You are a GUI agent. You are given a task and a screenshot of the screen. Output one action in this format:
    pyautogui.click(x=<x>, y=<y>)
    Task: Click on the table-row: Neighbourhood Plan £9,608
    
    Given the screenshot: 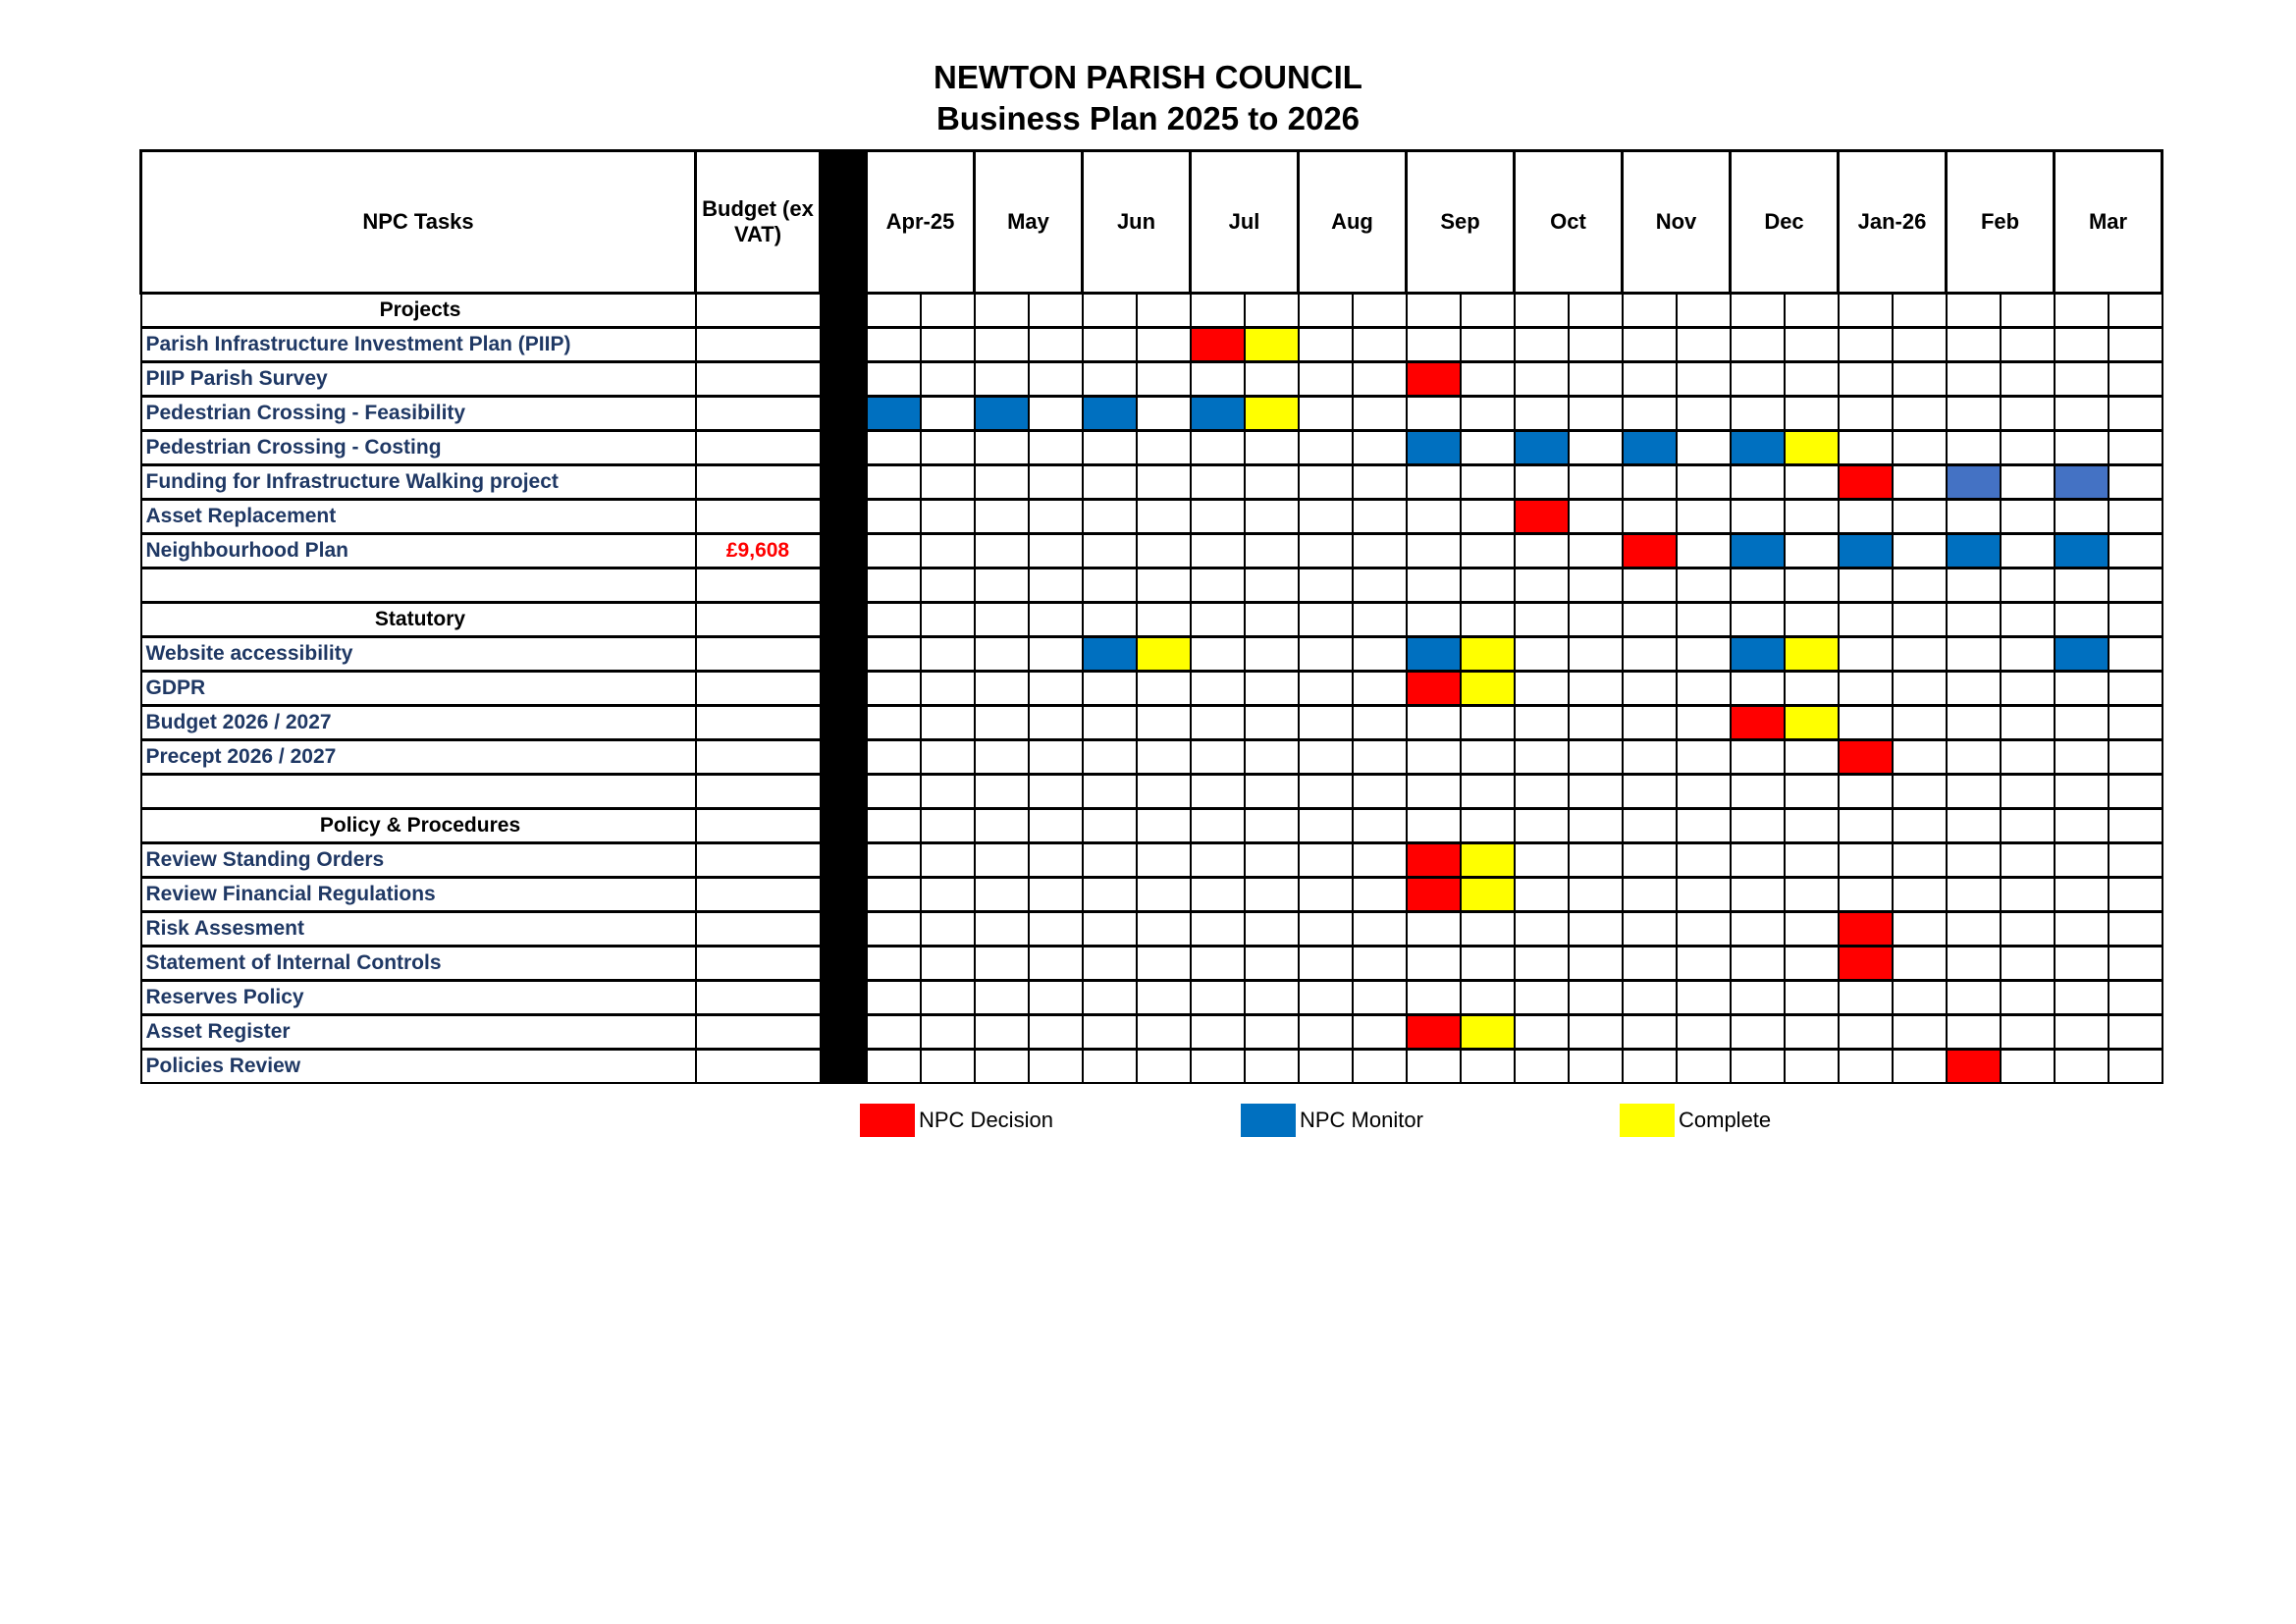 What is the action you would take?
    pyautogui.click(x=1151, y=550)
    